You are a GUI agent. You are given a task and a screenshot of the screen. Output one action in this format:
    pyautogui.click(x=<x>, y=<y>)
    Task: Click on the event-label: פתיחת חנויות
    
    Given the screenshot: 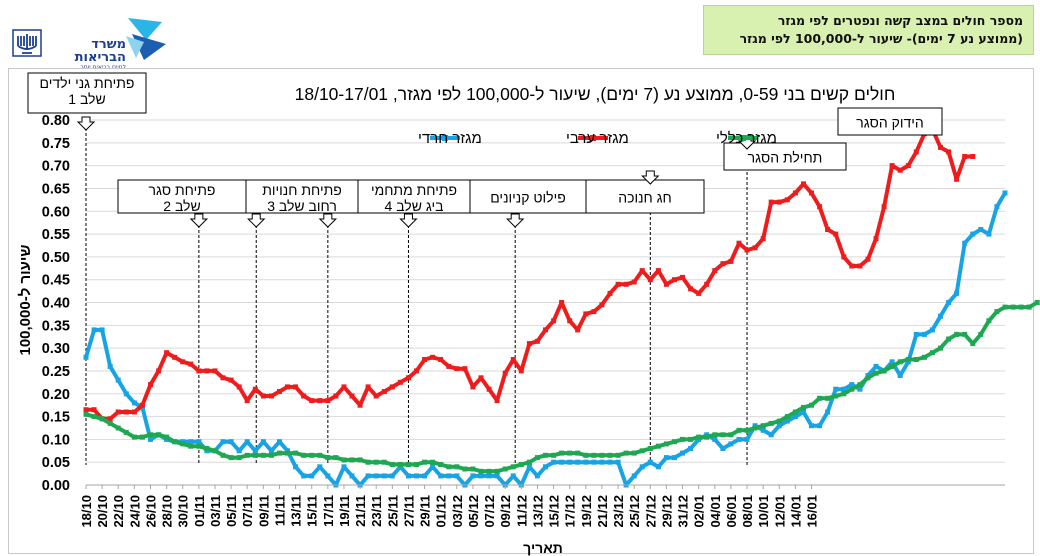 What is the action you would take?
    pyautogui.click(x=302, y=190)
    